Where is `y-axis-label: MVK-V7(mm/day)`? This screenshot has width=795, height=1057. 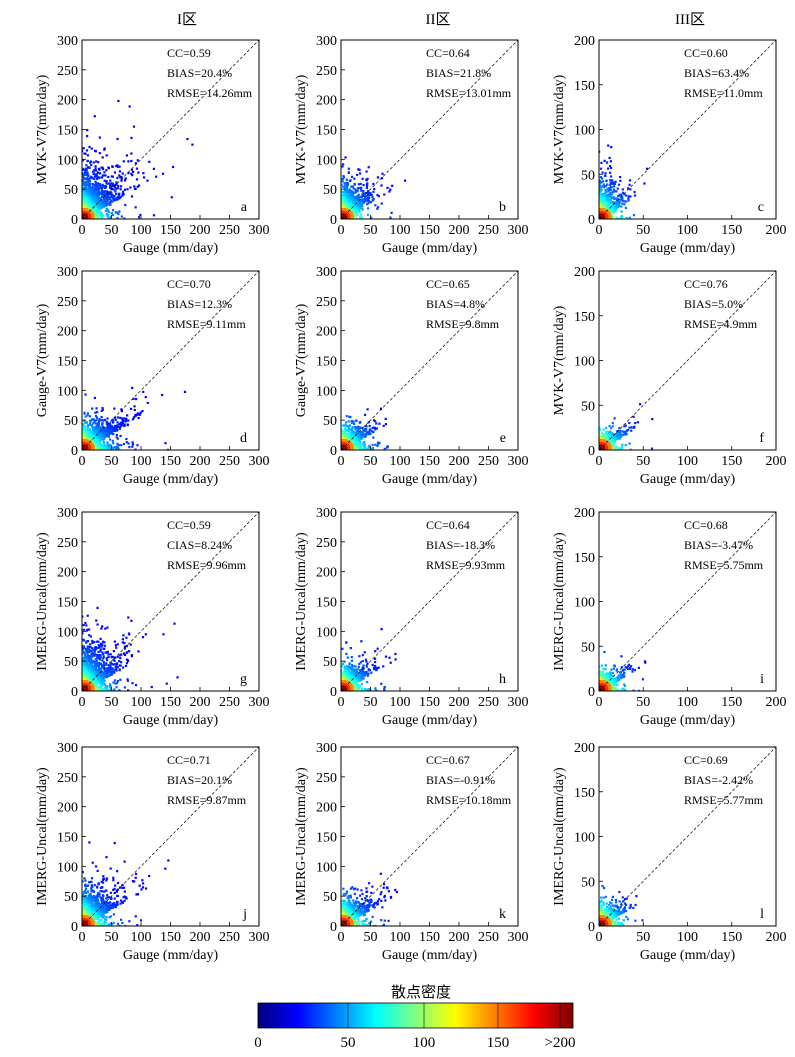
y-axis-label: MVK-V7(mm/day) is located at coordinates (42, 129).